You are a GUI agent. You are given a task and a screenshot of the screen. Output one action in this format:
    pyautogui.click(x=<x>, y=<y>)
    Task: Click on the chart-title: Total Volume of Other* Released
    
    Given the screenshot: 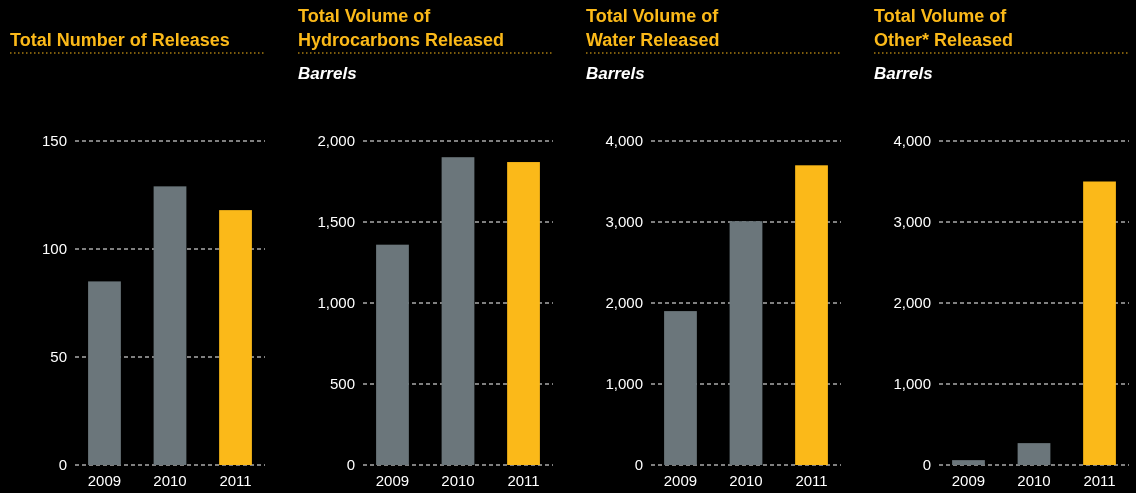 What is the action you would take?
    pyautogui.click(x=944, y=28)
    